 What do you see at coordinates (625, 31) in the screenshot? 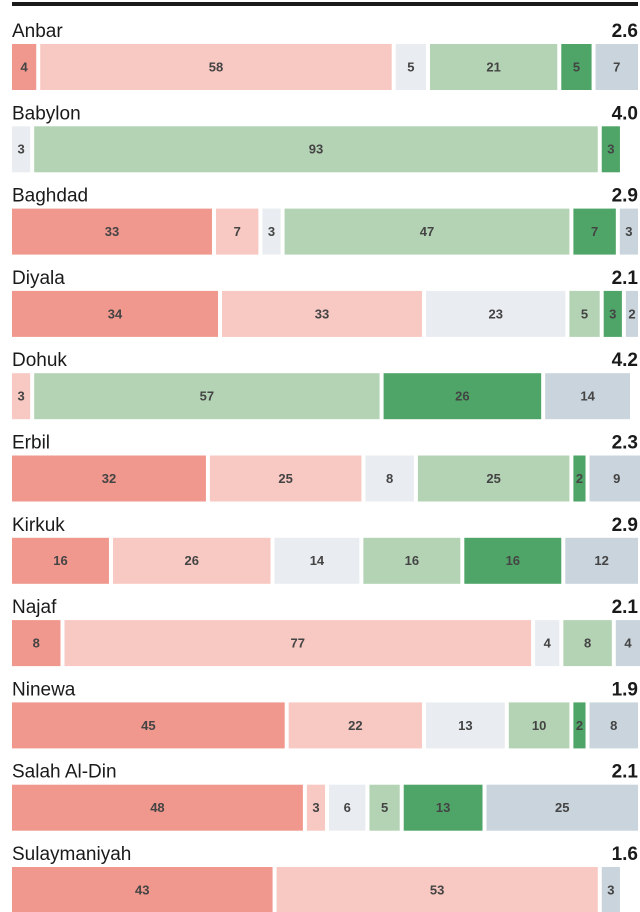
I see `score: 2.6` at bounding box center [625, 31].